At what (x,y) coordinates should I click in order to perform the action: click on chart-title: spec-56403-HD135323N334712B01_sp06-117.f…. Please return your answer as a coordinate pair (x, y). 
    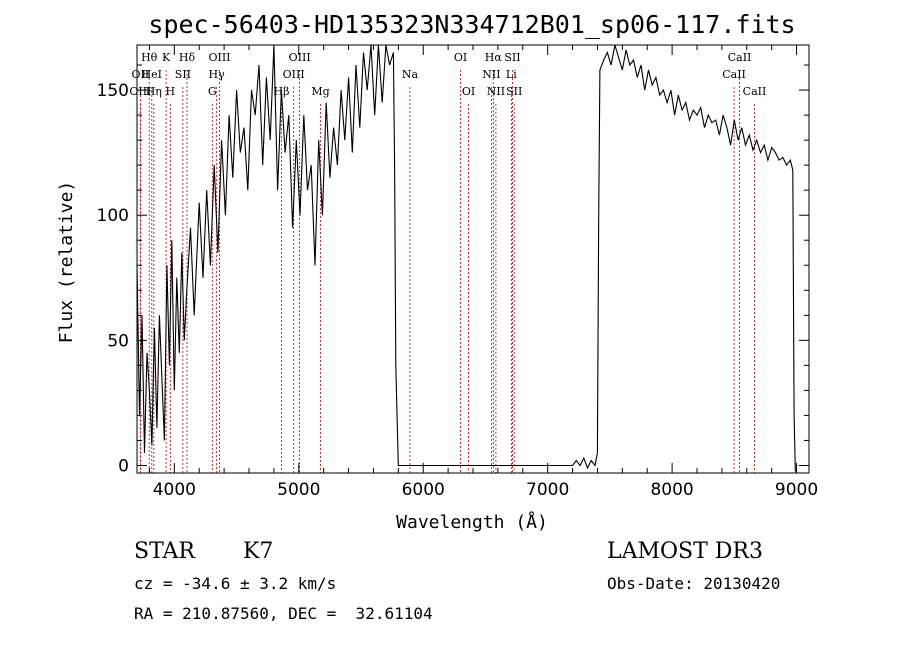
    Looking at the image, I should click on (471, 24).